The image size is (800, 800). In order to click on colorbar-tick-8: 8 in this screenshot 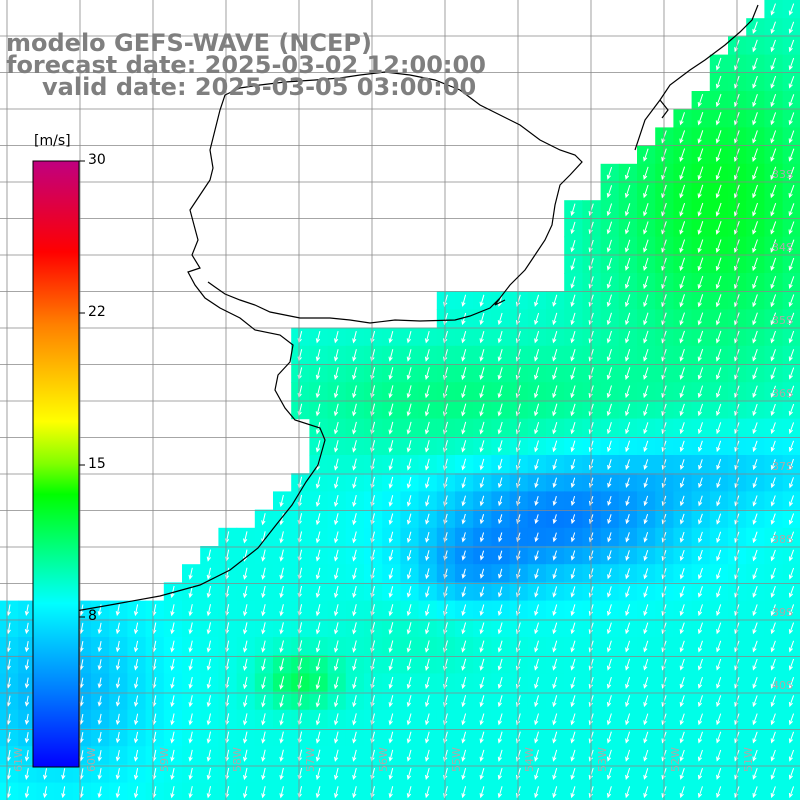, I will do `click(92, 616)`.